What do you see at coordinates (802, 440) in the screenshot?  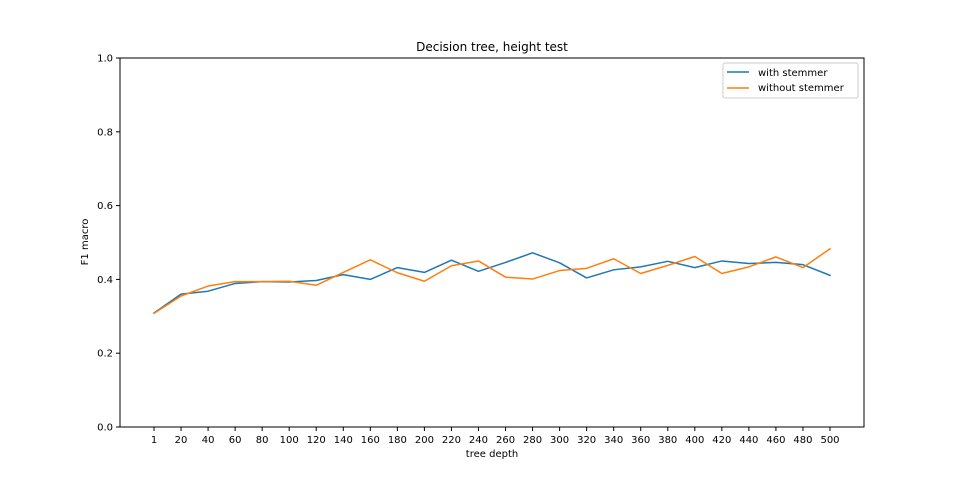 I see `x-tick-label: 480` at bounding box center [802, 440].